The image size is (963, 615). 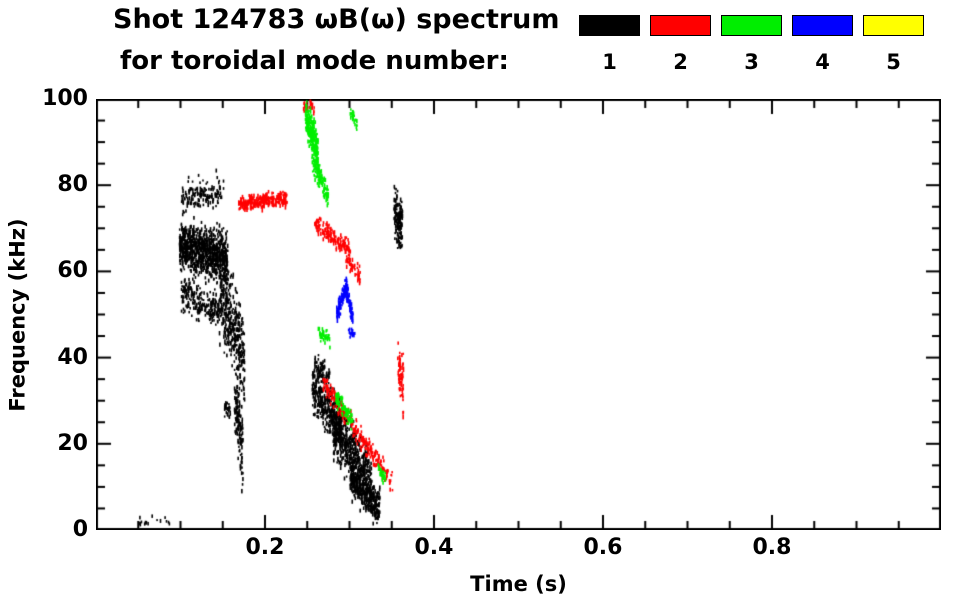 I want to click on y-tick-label: 40, so click(x=72, y=357).